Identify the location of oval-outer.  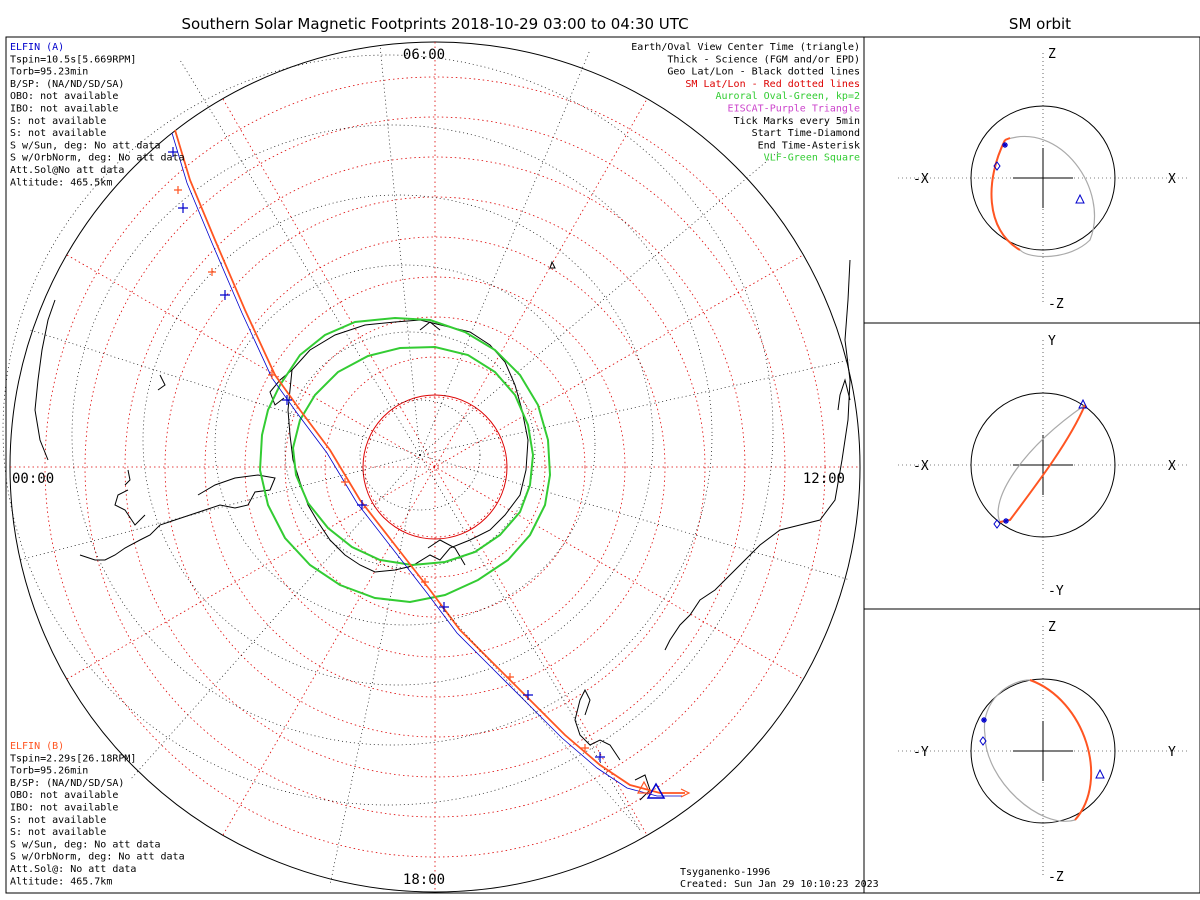
(405, 460).